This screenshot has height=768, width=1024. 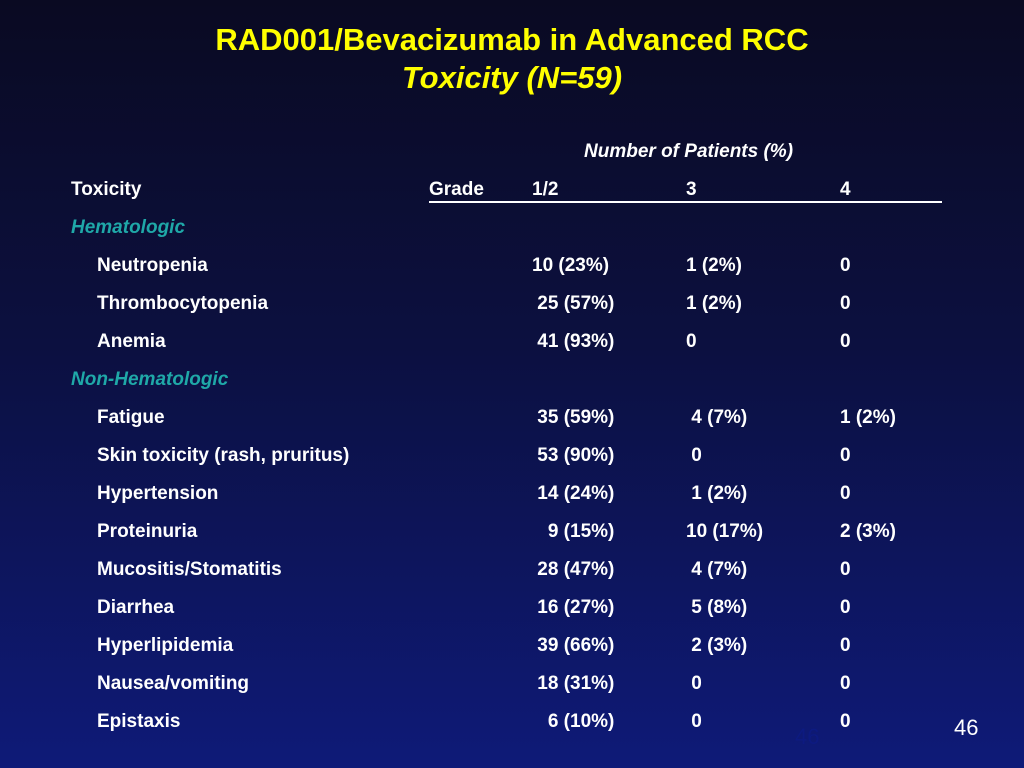 I want to click on page-number: 46, so click(x=966, y=727).